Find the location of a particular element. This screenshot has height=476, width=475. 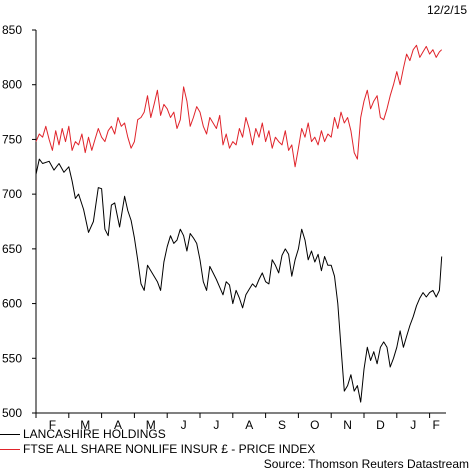

source-note: Source: Thomson Reuters Datastream is located at coordinates (366, 464).